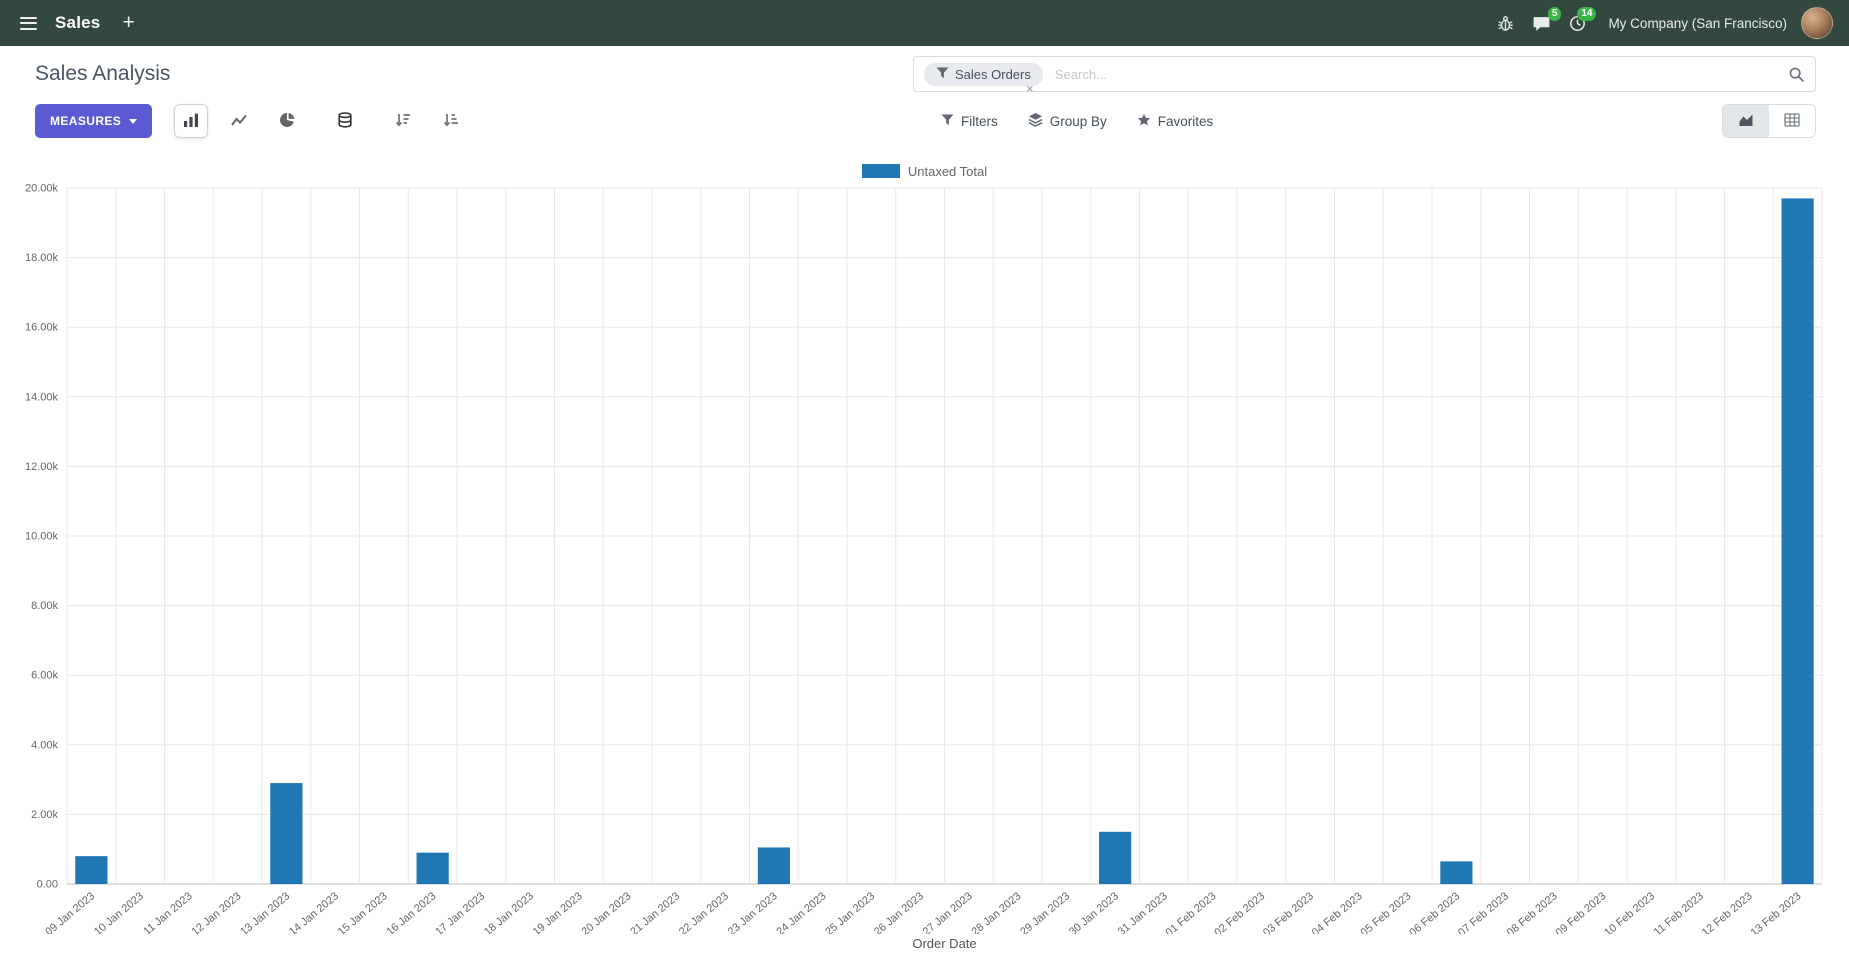 Image resolution: width=1849 pixels, height=958 pixels. I want to click on svg-text: 09 Jan 2023, so click(70, 912).